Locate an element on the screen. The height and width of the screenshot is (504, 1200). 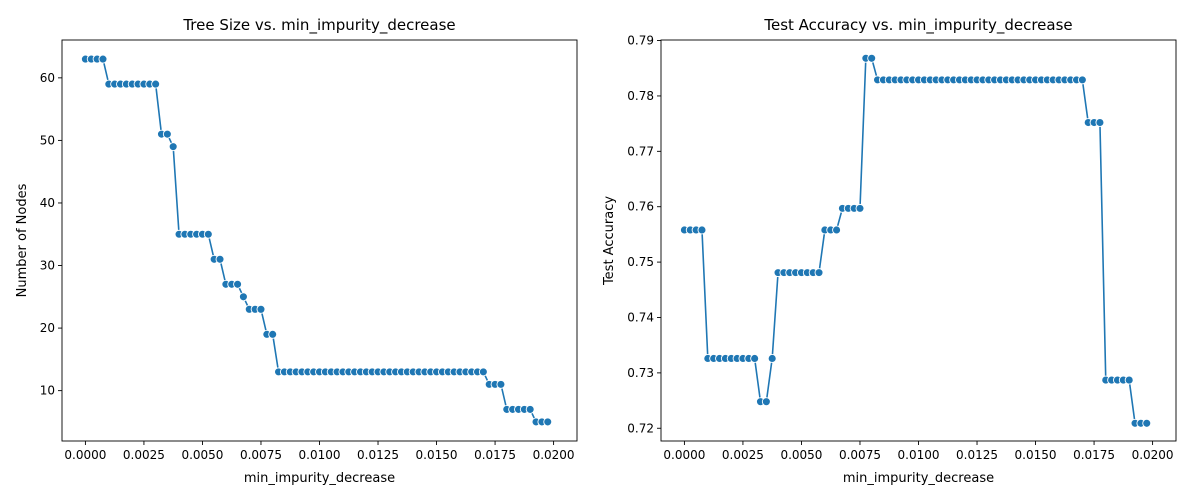
y-tick-label: 0.74 is located at coordinates (640, 317).